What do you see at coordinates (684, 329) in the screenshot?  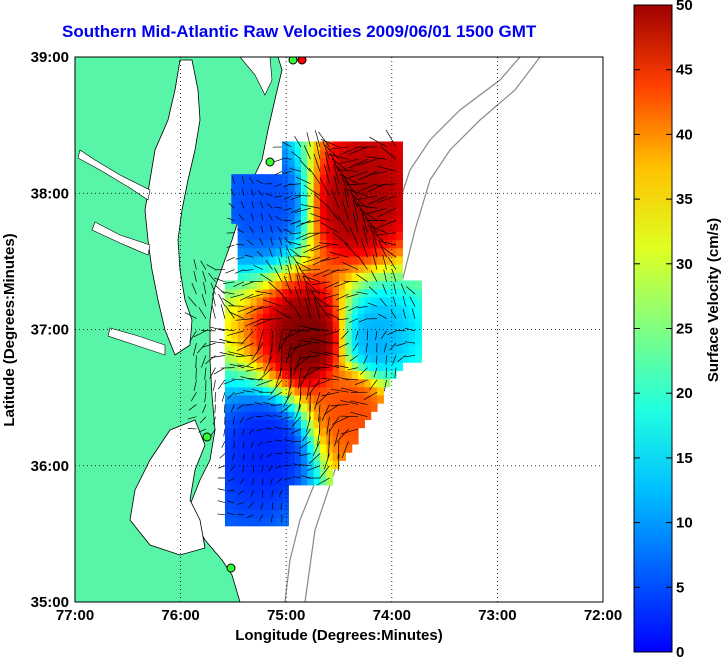 I see `colorbar-tick-label: 25` at bounding box center [684, 329].